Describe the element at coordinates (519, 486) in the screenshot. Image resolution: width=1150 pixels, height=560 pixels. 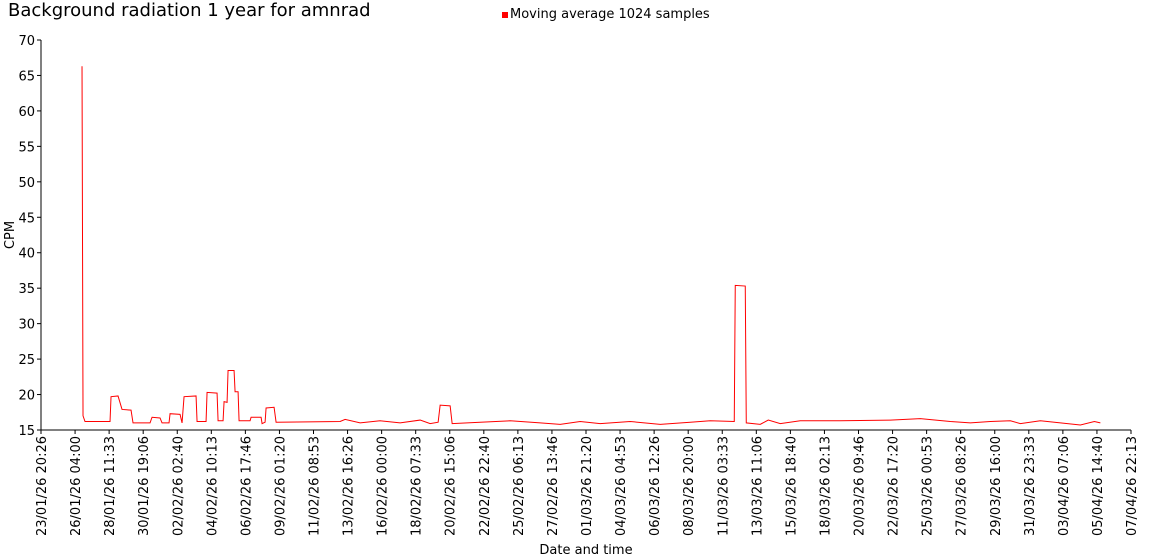
I see `x-tick-label: 25/02/26 06:13` at that location.